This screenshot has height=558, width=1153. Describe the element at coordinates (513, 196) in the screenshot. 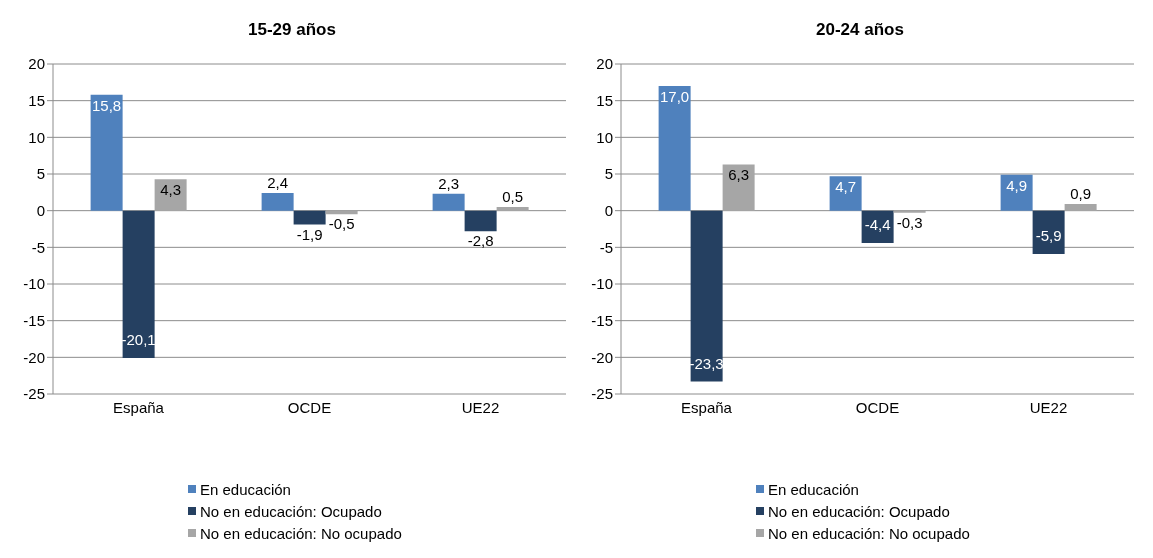

I see `data-label: 0,5` at that location.